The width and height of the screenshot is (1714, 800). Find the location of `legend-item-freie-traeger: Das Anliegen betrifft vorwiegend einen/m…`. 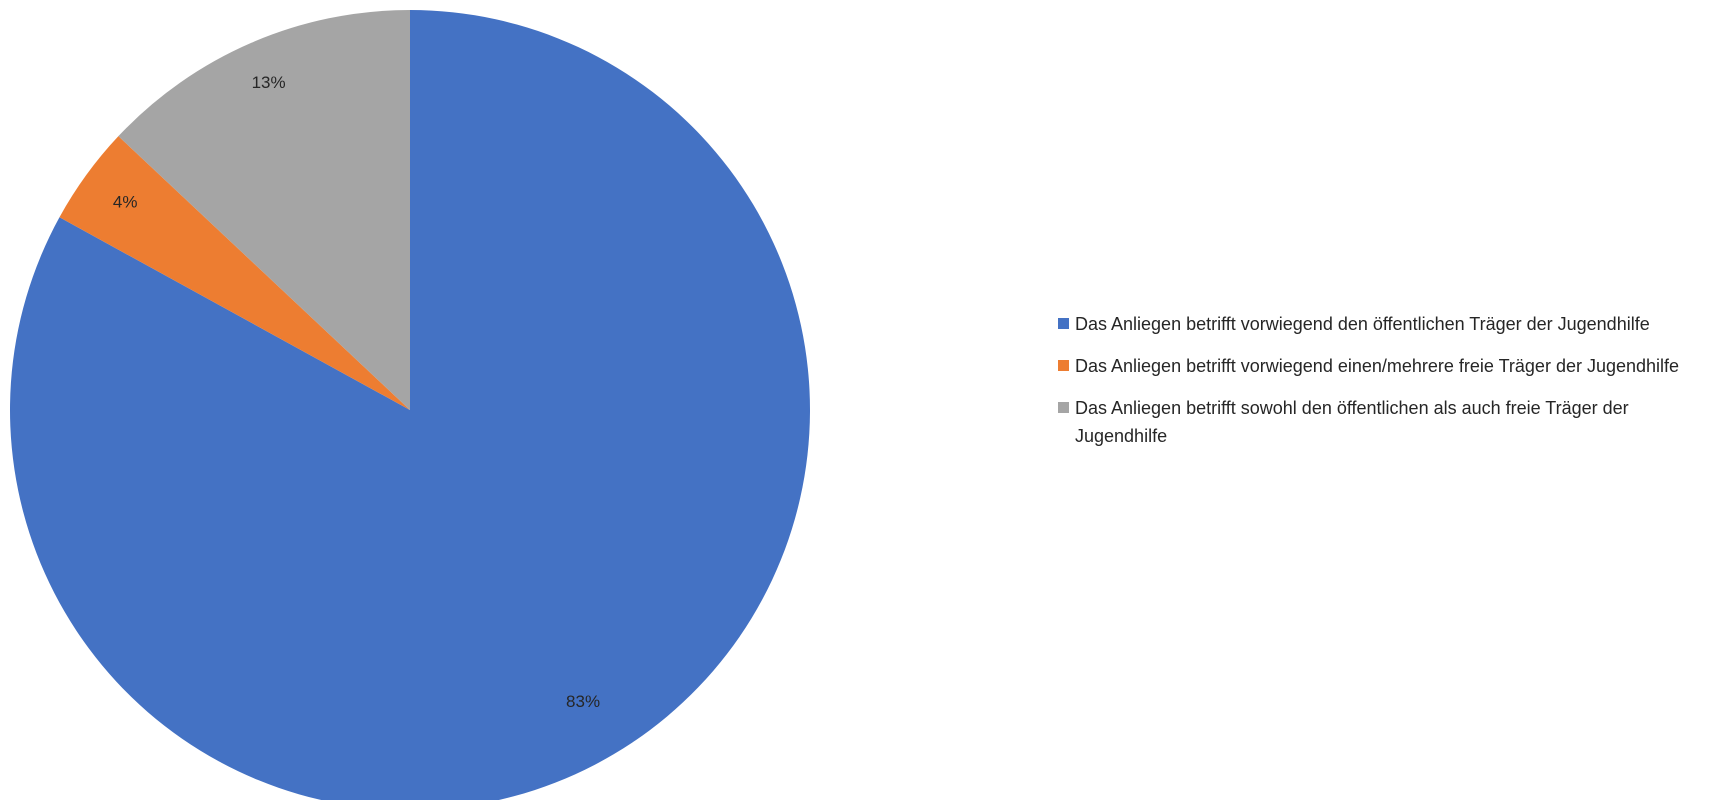

legend-item-freie-traeger: Das Anliegen betrifft vorwiegend einen/m… is located at coordinates (1383, 366).